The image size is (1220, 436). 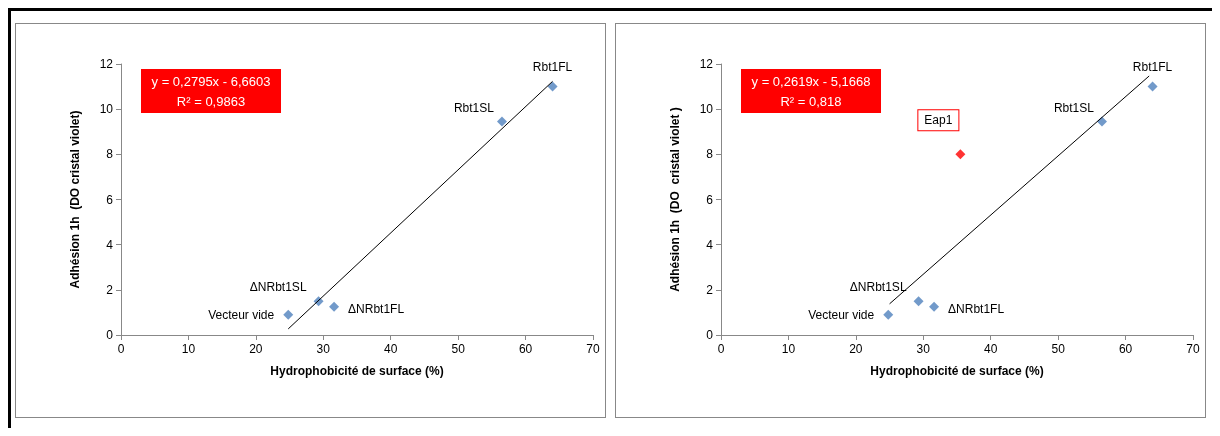 What do you see at coordinates (675, 199) in the screenshot?
I see `y-axis-title: Adhésion 1h (DO cristal violet )` at bounding box center [675, 199].